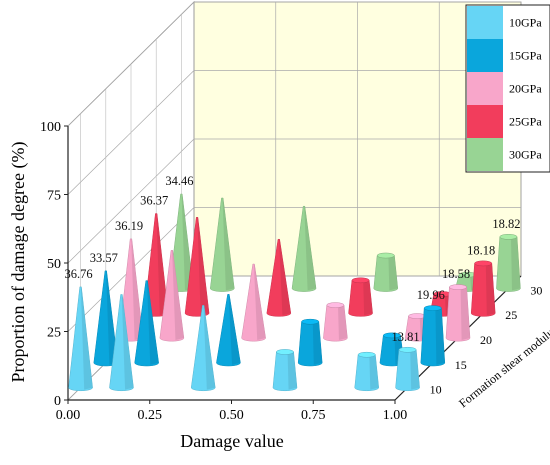 The image size is (550, 465). What do you see at coordinates (431, 295) in the screenshot?
I see `data-label-right: 19.96` at bounding box center [431, 295].